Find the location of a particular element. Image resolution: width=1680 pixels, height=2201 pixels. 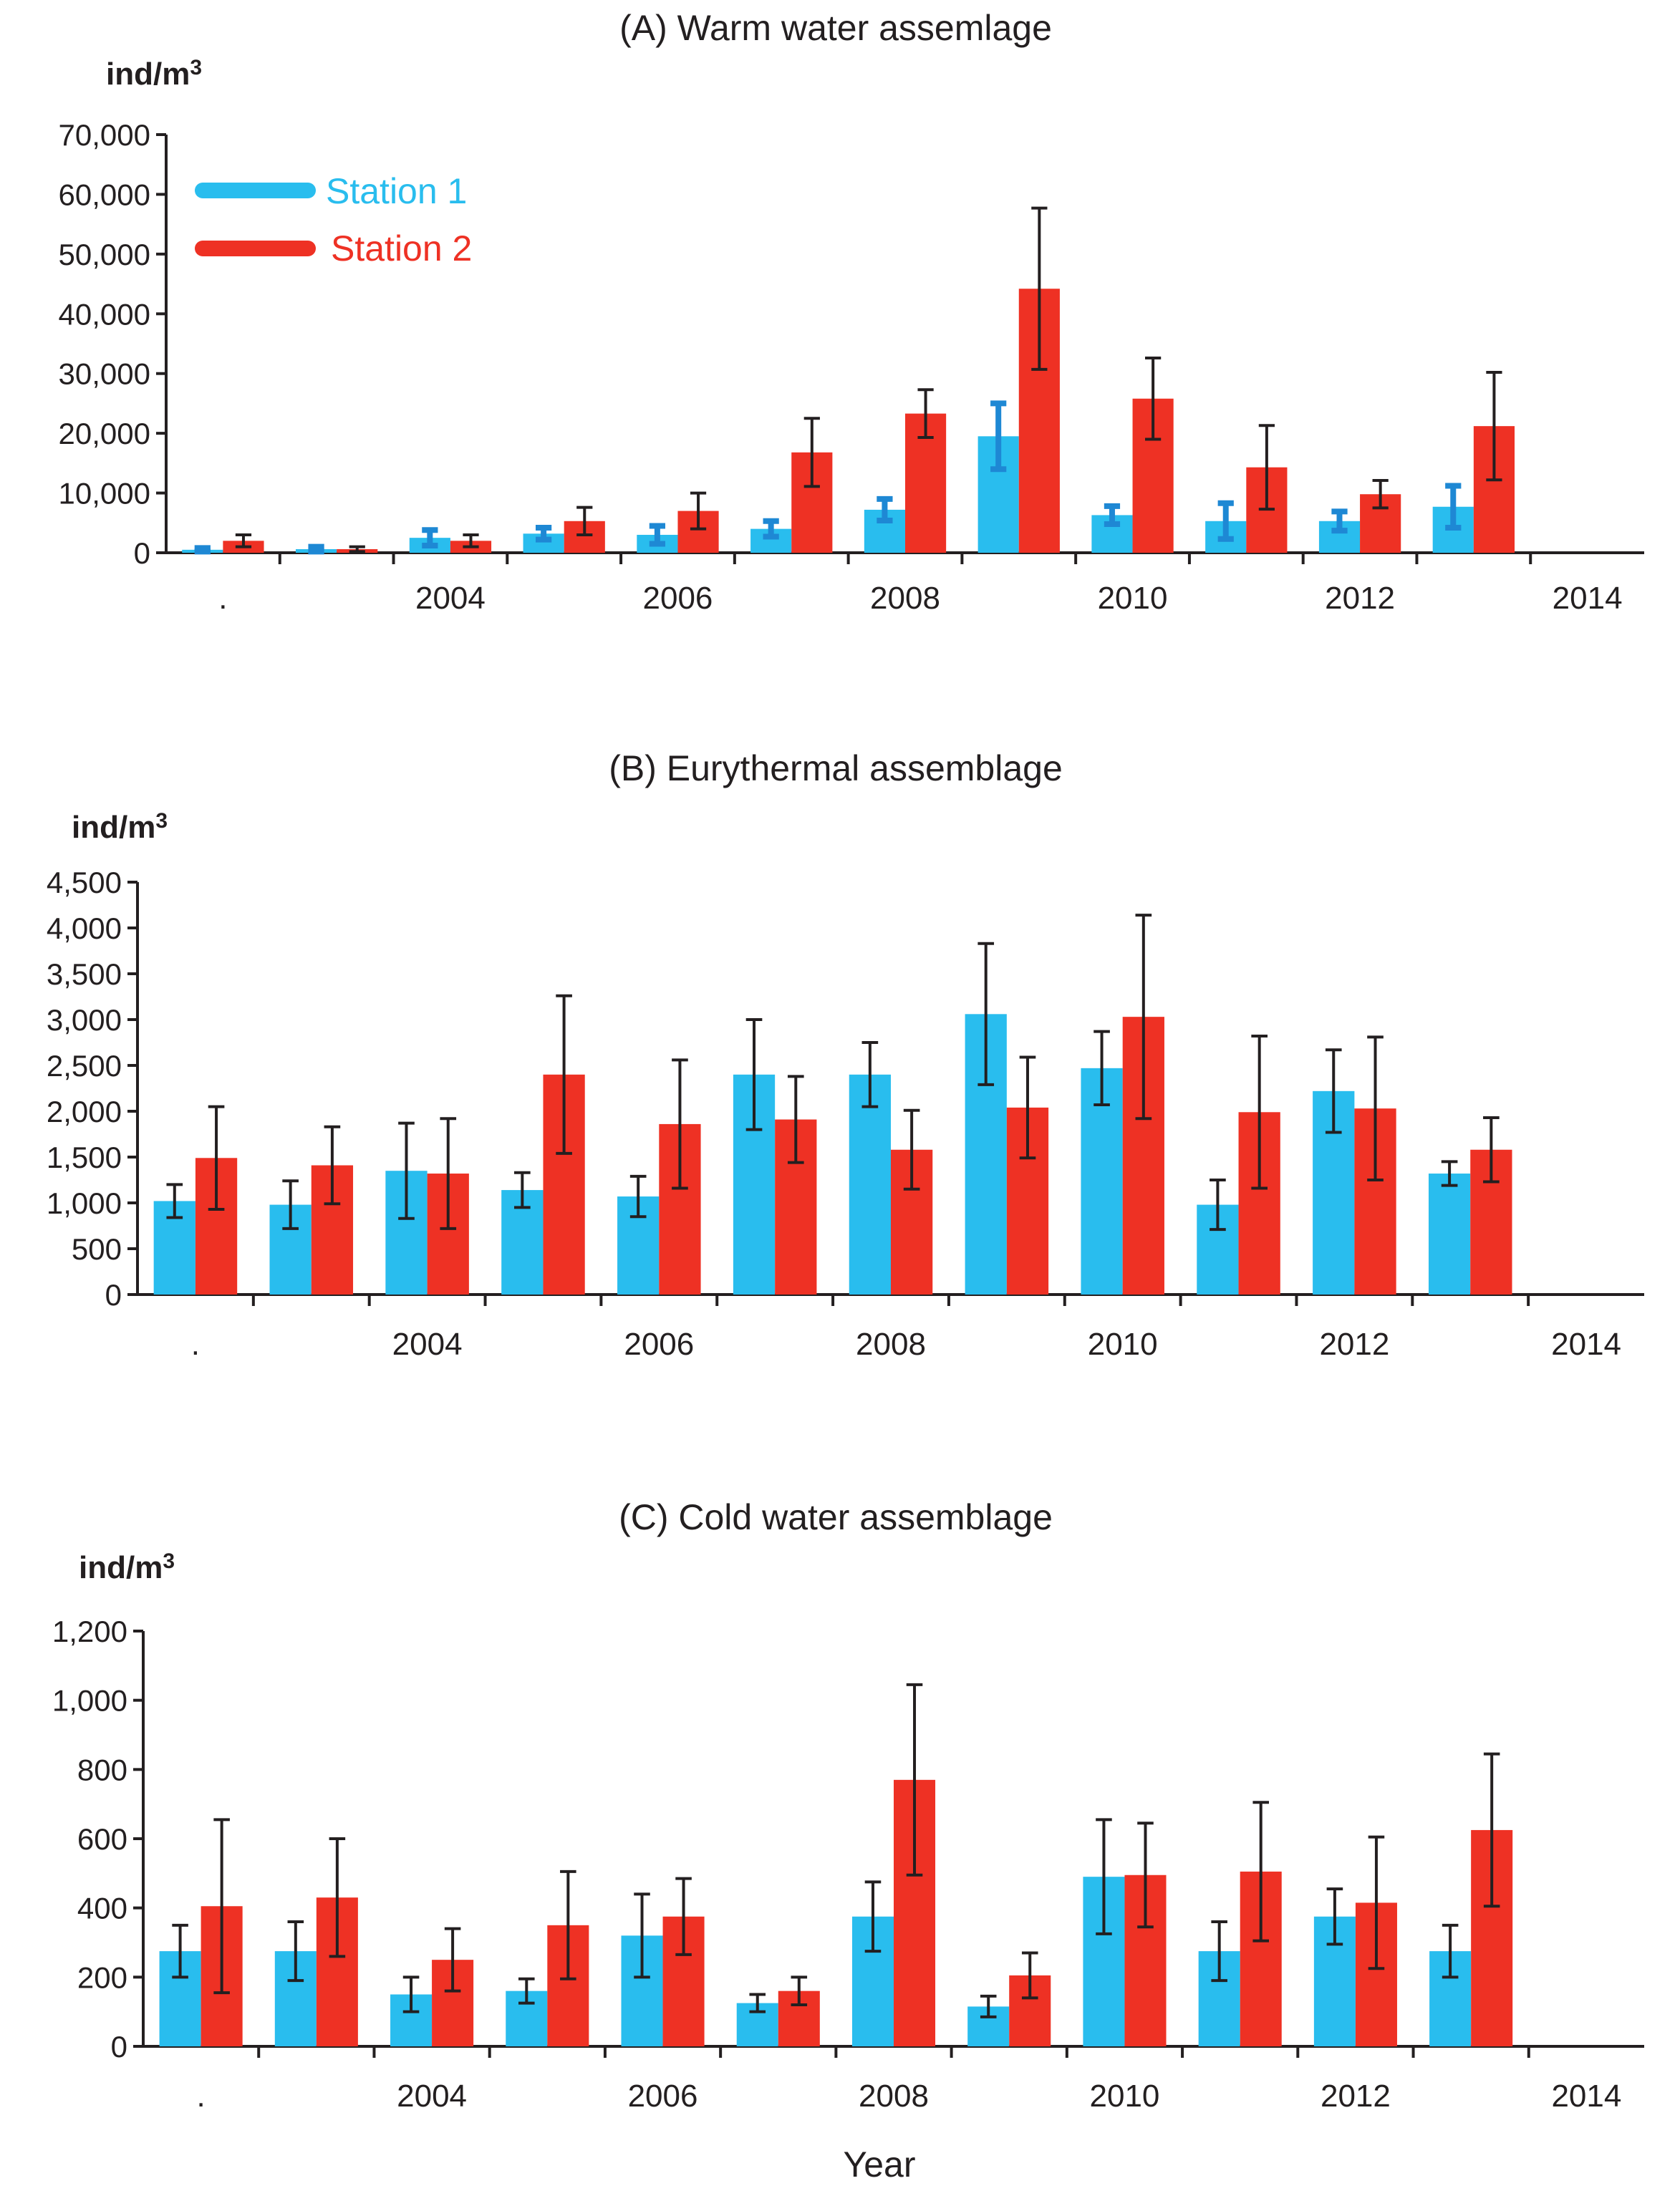

panel-b-x-tick-label: 2012 is located at coordinates (1354, 1344).